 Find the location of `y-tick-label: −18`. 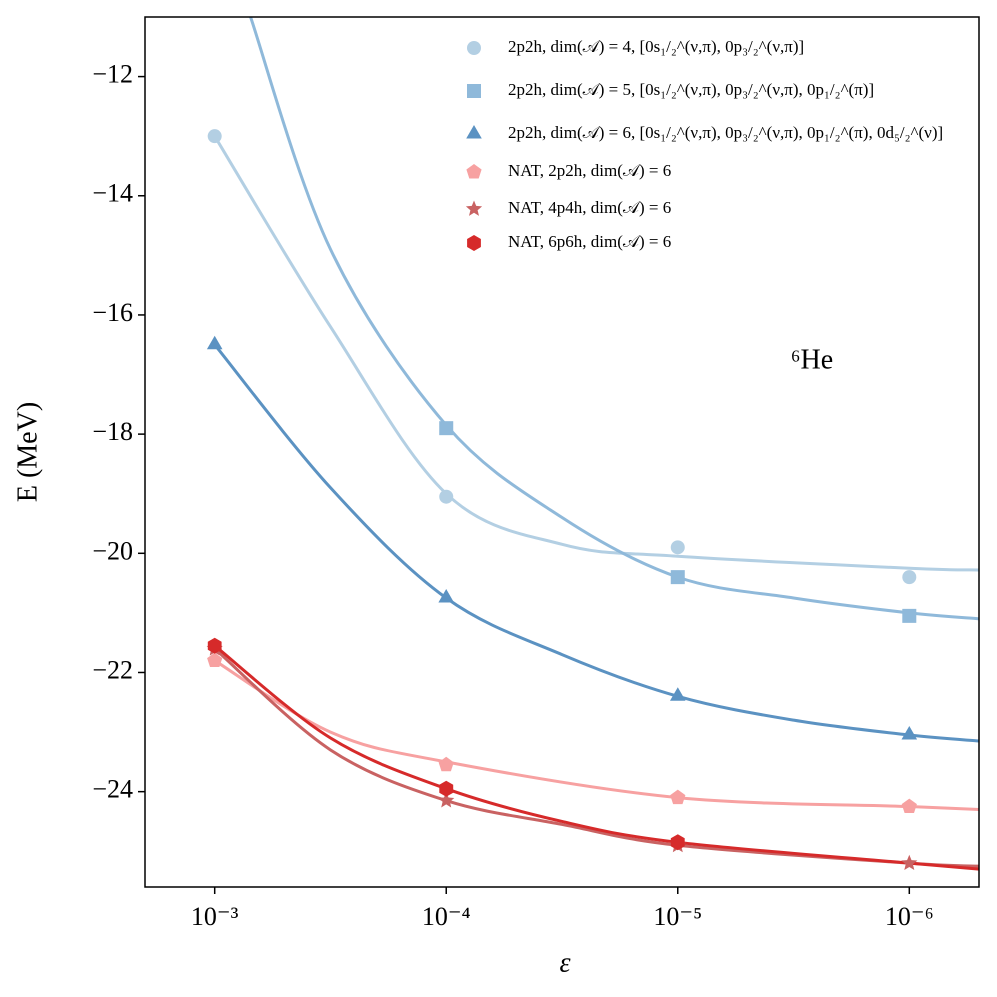

y-tick-label: −18 is located at coordinates (112, 431).